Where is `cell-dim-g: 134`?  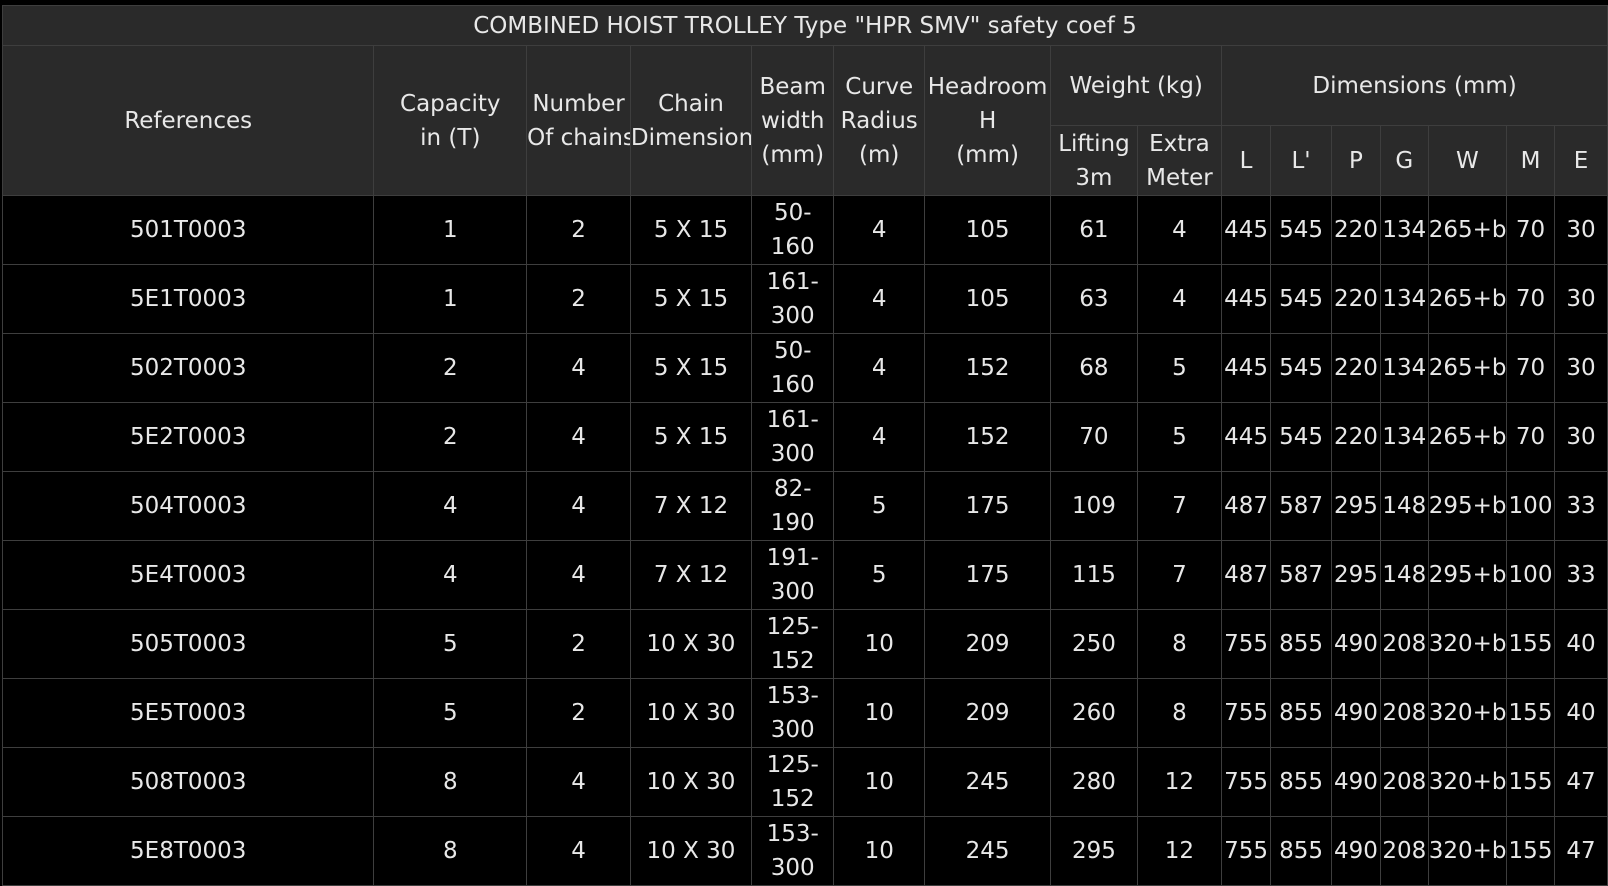
cell-dim-g: 134 is located at coordinates (1404, 437).